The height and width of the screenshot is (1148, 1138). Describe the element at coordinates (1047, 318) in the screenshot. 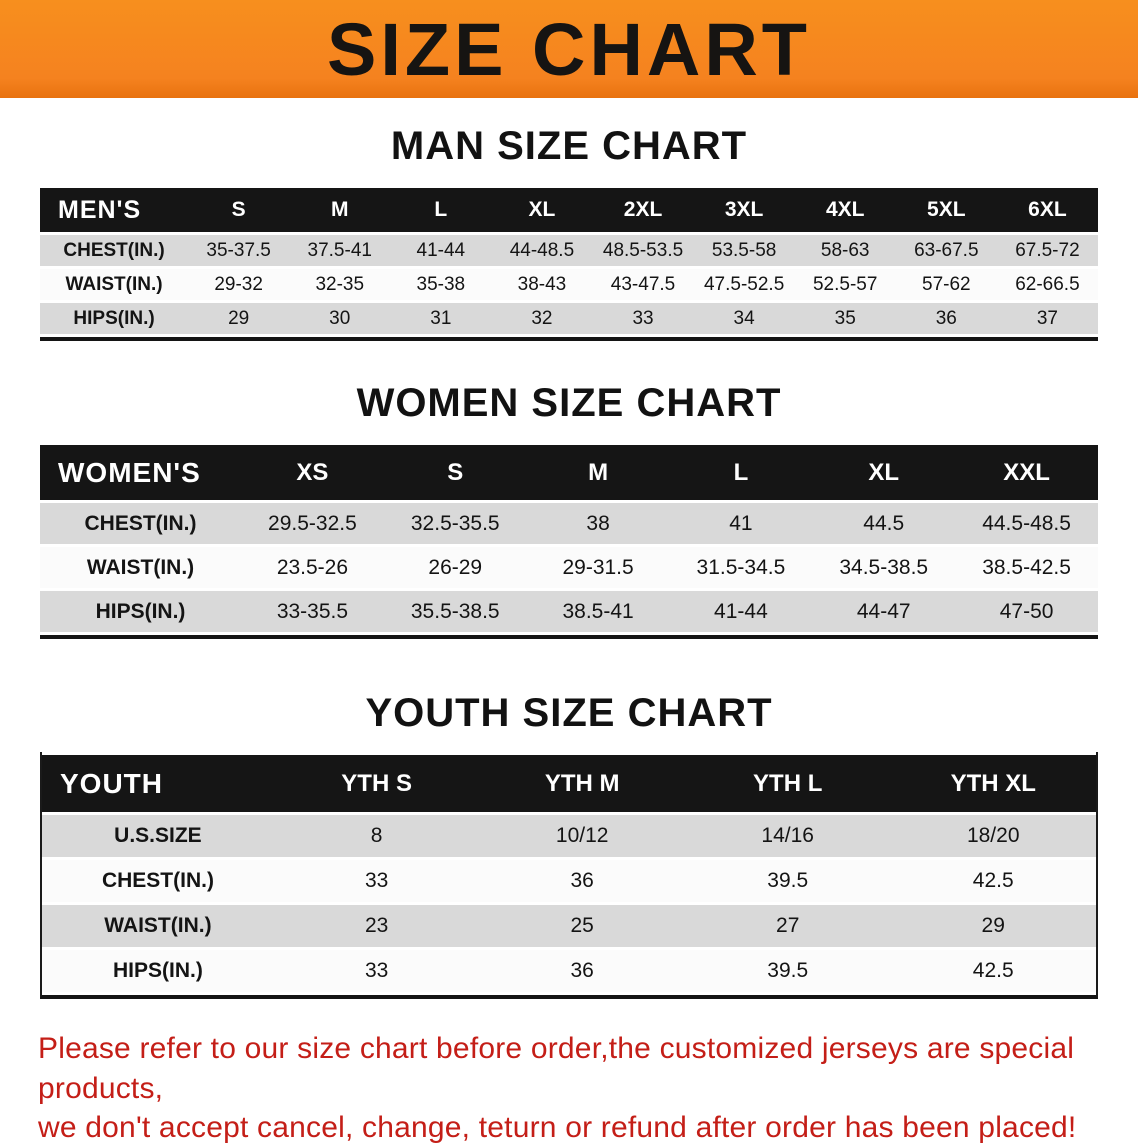

I see `table-cell: 37` at that location.